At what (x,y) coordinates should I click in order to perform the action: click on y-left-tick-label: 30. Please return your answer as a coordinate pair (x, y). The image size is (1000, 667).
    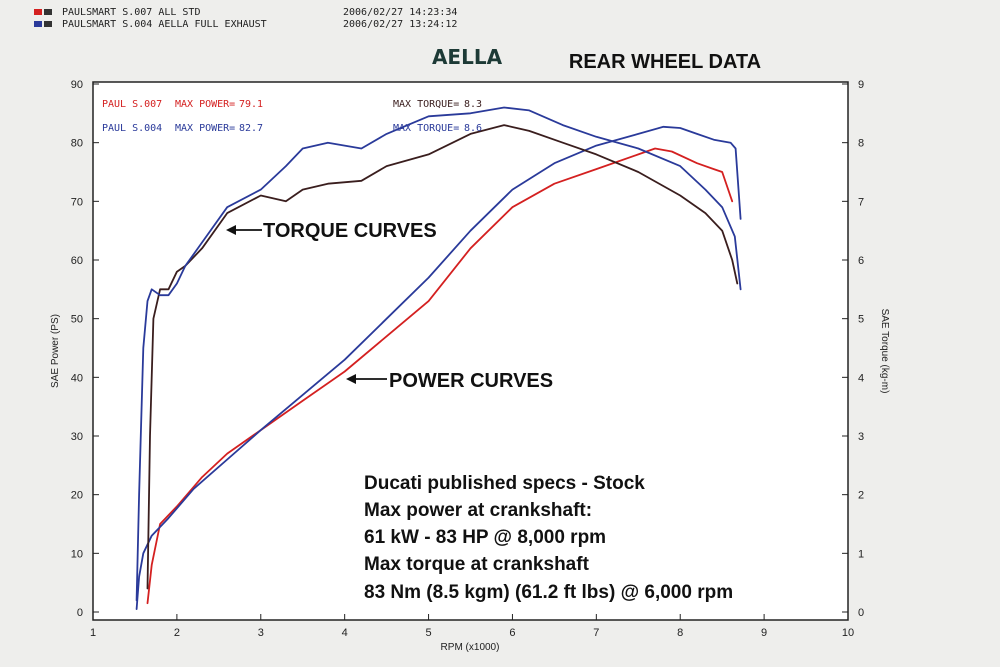
    Looking at the image, I should click on (77, 437).